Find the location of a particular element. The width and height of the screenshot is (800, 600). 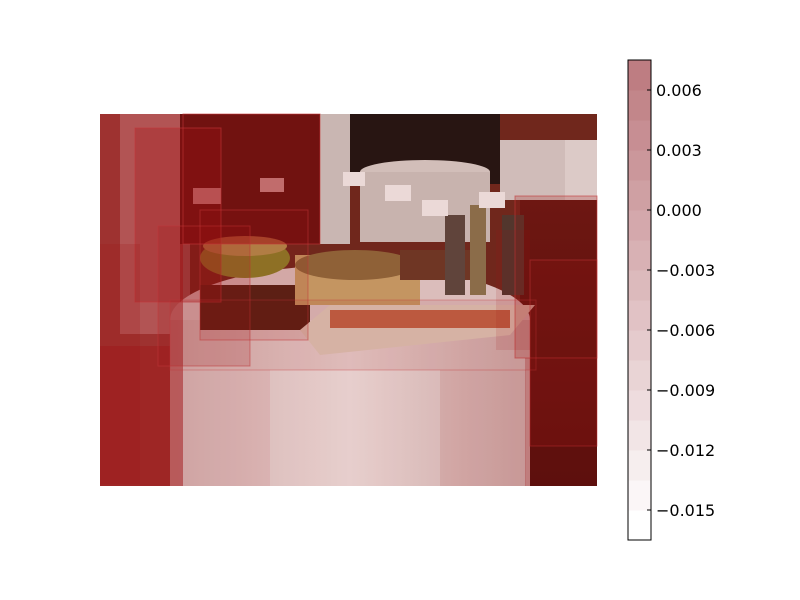

colorbar-tick-label: −0.006 is located at coordinates (685, 330).